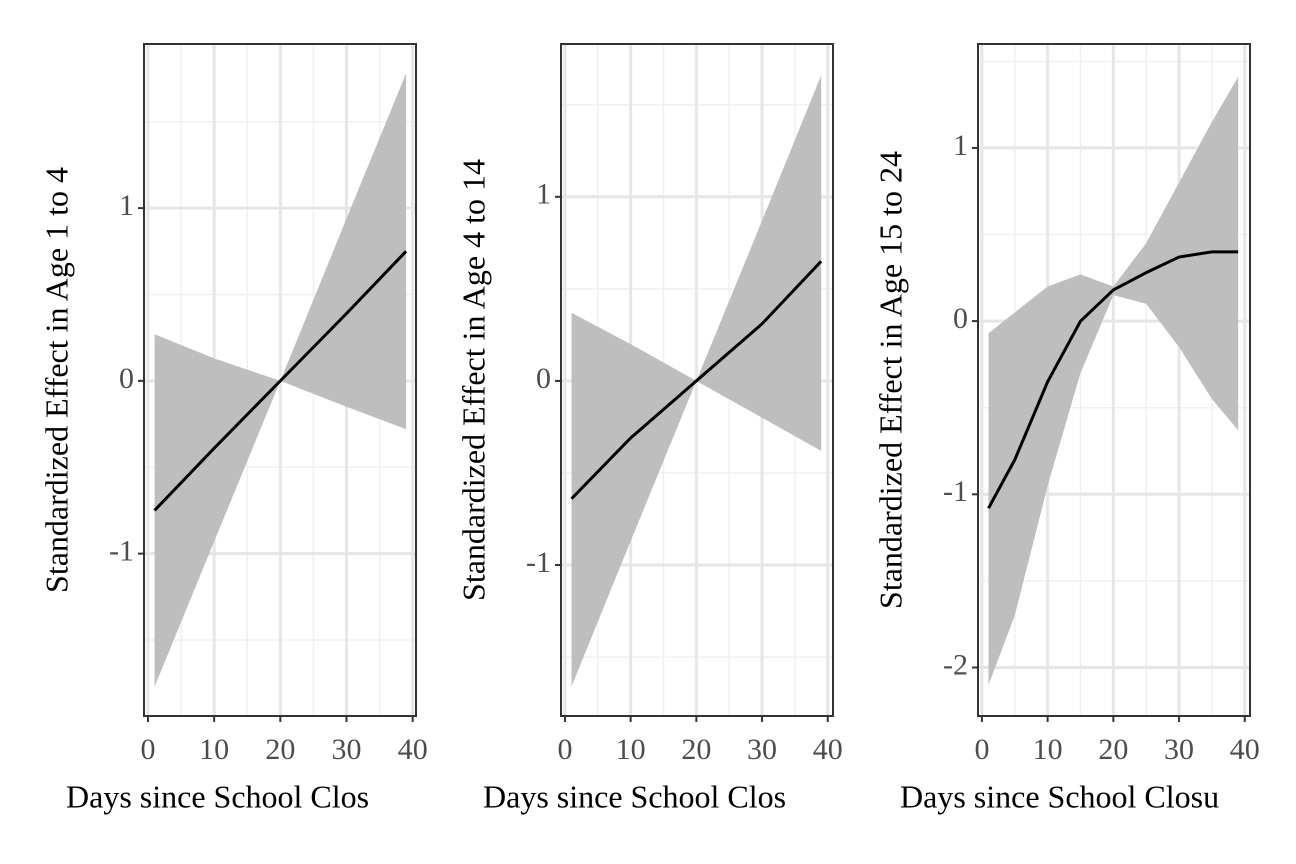 The height and width of the screenshot is (864, 1296). I want to click on y-axis-label: Standardized Effect in Age 15 to 24, so click(890, 380).